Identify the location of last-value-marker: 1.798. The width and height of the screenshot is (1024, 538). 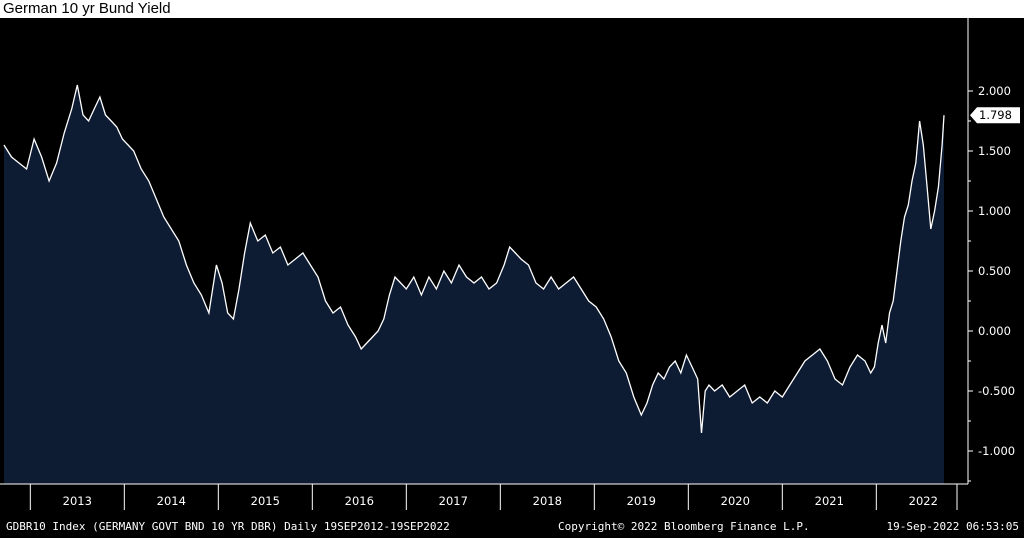
(995, 115).